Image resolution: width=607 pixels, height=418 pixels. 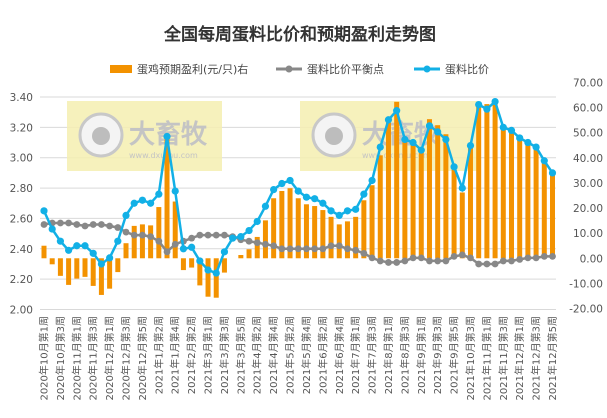 What do you see at coordinates (21, 219) in the screenshot?
I see `y-left-tick-label: 2.60` at bounding box center [21, 219].